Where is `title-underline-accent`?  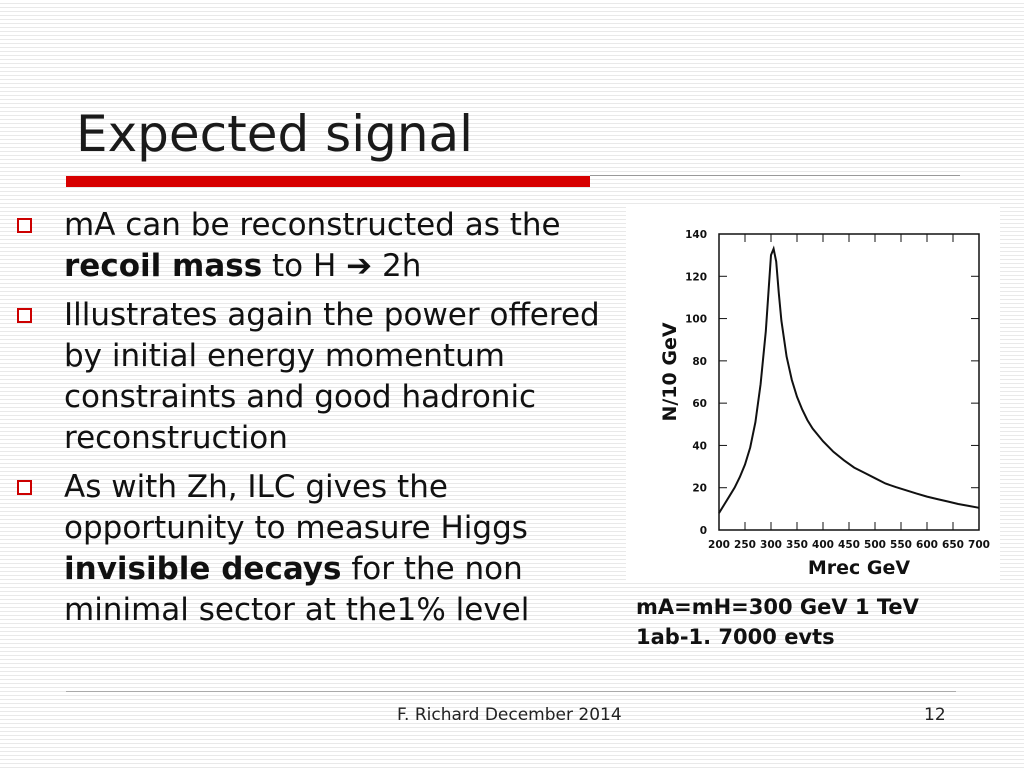 title-underline-accent is located at coordinates (328, 181).